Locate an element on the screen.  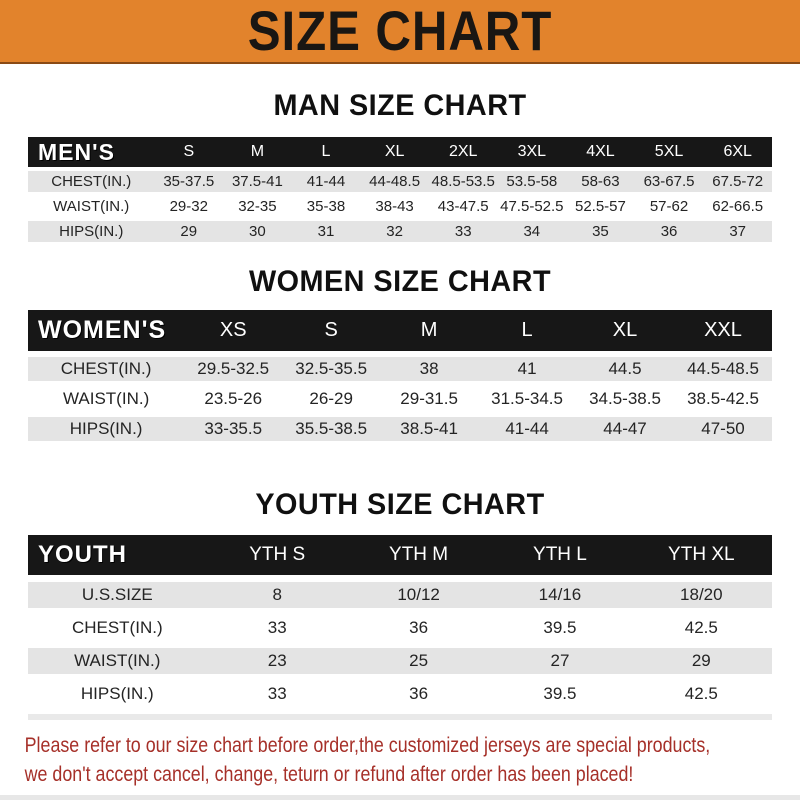
table-header-row: YOUTH YTH S YTH M YTH L YTH XL is located at coordinates (400, 555).